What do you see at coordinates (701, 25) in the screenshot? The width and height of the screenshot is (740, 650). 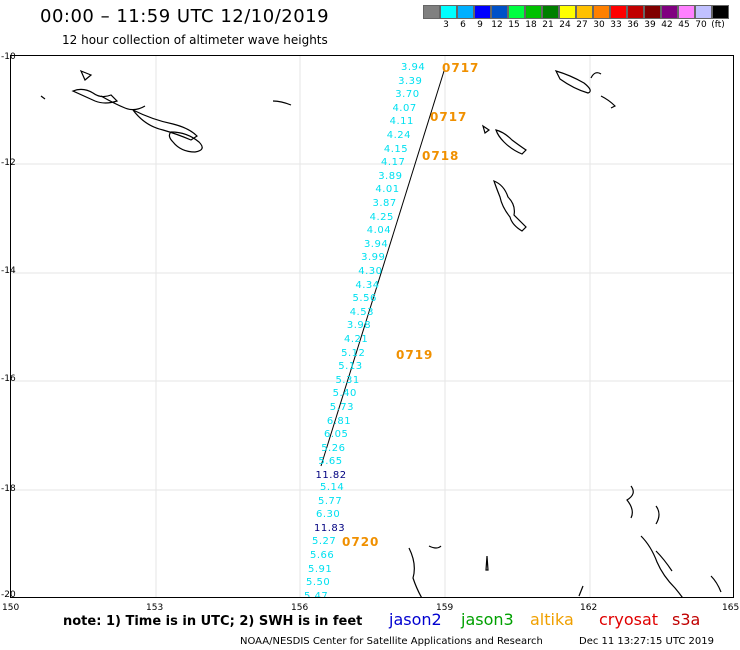 I see `scale-label: 70` at bounding box center [701, 25].